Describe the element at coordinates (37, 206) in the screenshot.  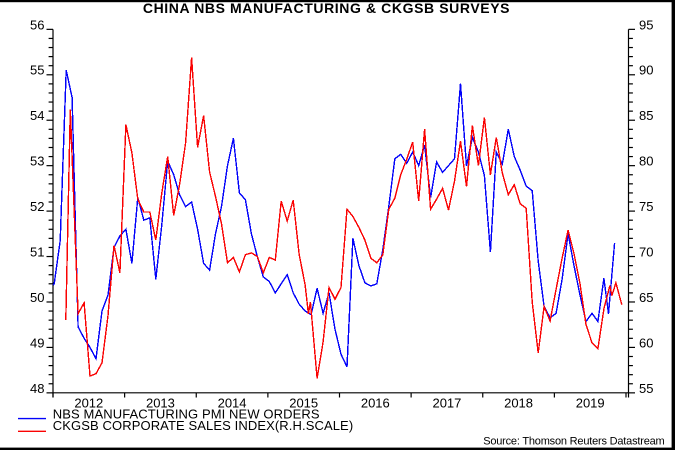
I see `svg-text: 52` at that location.